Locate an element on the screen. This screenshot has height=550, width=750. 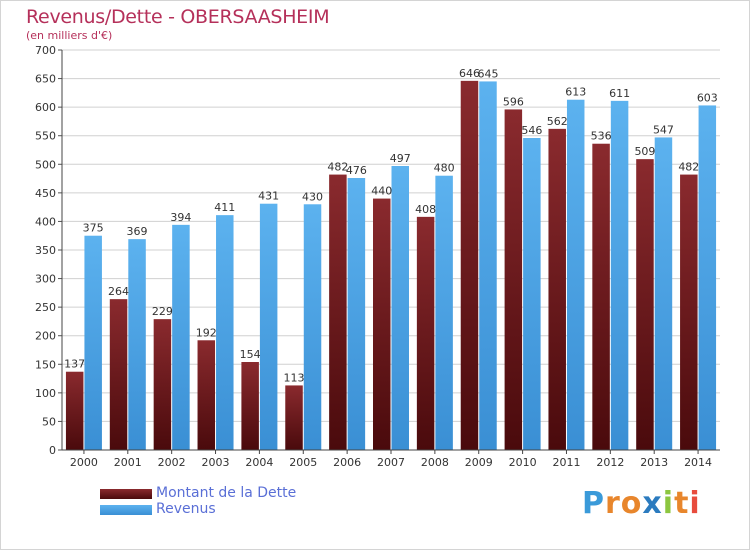
data-label-revenue: 375 is located at coordinates (93, 228).